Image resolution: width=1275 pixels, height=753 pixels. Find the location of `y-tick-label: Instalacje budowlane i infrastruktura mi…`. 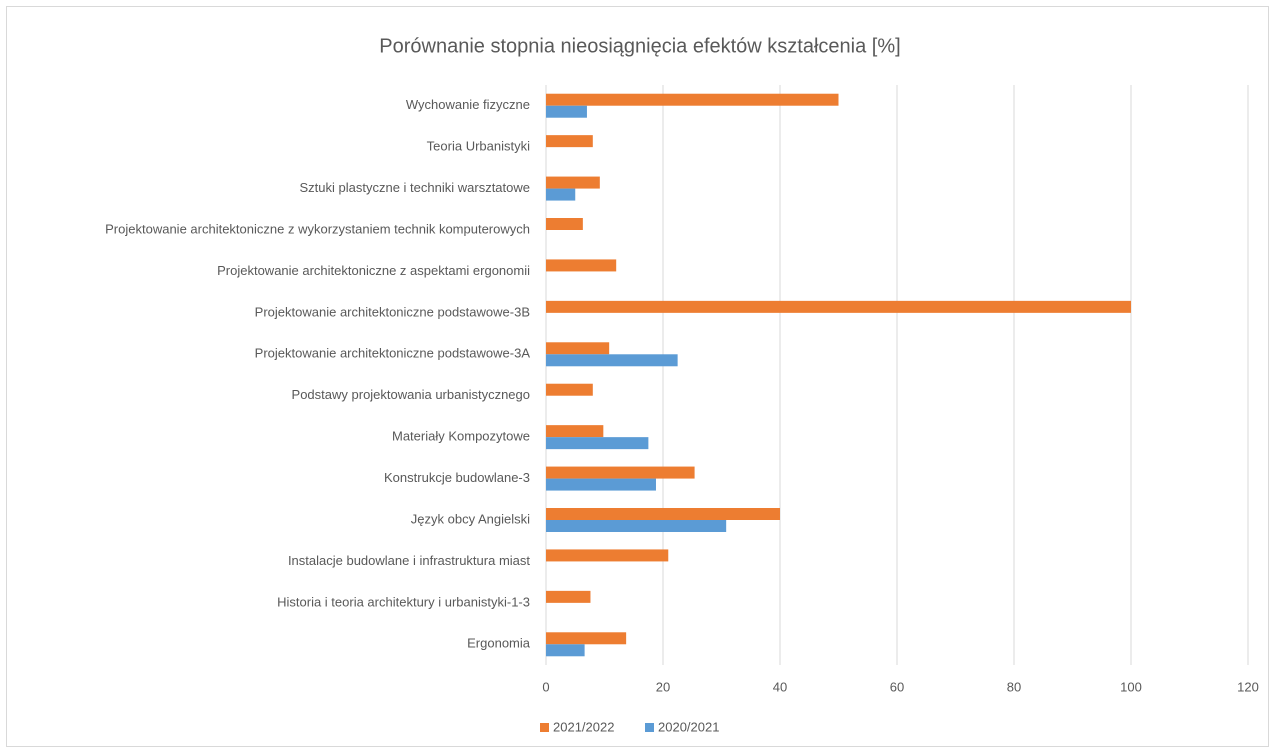

y-tick-label: Instalacje budowlane i infrastruktura mi… is located at coordinates (409, 560).